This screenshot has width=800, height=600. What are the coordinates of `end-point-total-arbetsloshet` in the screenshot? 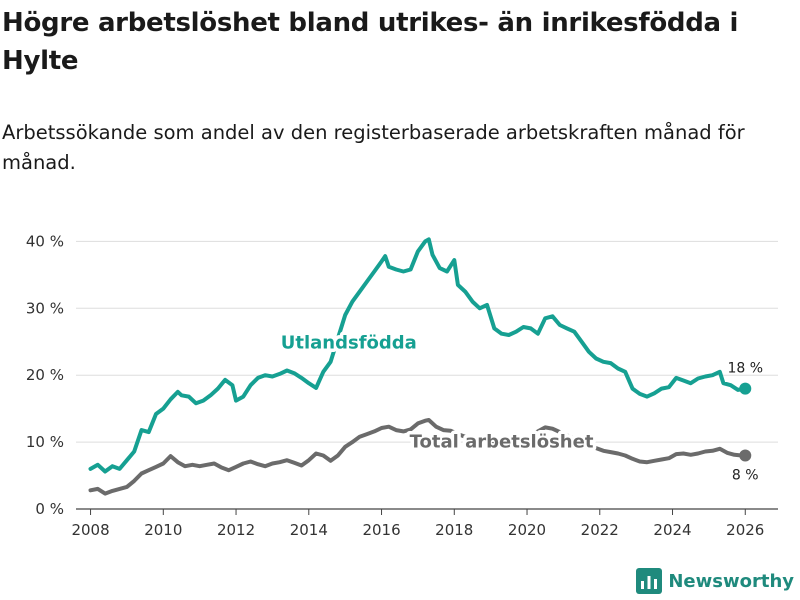 It's located at (745, 455).